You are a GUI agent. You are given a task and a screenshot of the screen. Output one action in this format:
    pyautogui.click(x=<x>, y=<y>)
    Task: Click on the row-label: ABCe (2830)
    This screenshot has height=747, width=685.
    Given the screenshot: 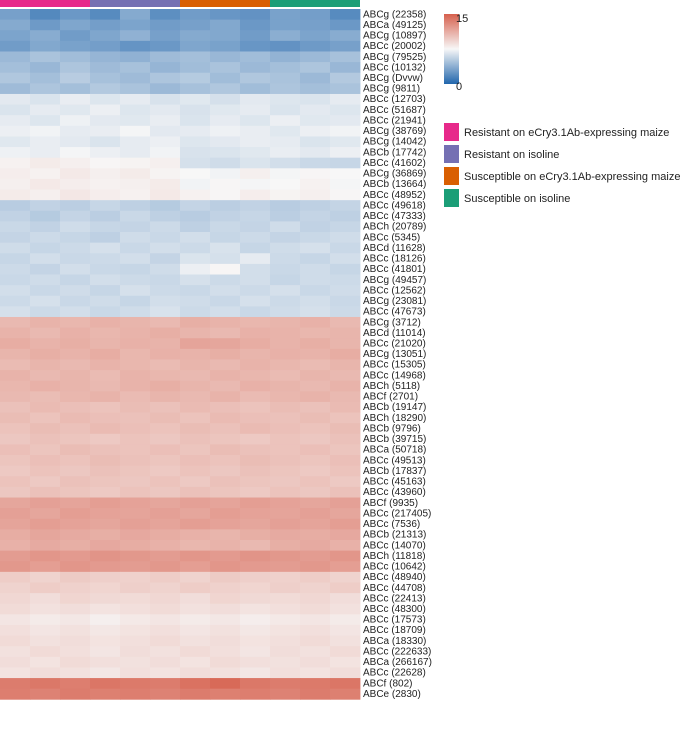 What is the action you would take?
    pyautogui.click(x=392, y=694)
    